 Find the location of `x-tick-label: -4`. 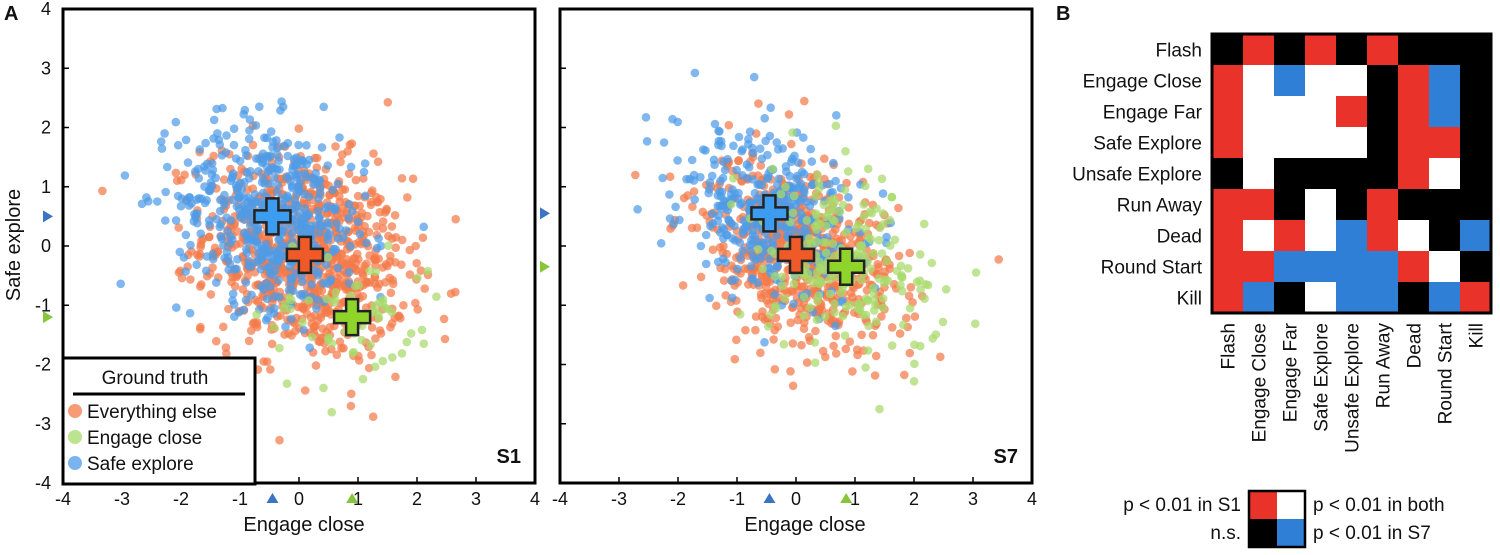

x-tick-label: -4 is located at coordinates (560, 499).